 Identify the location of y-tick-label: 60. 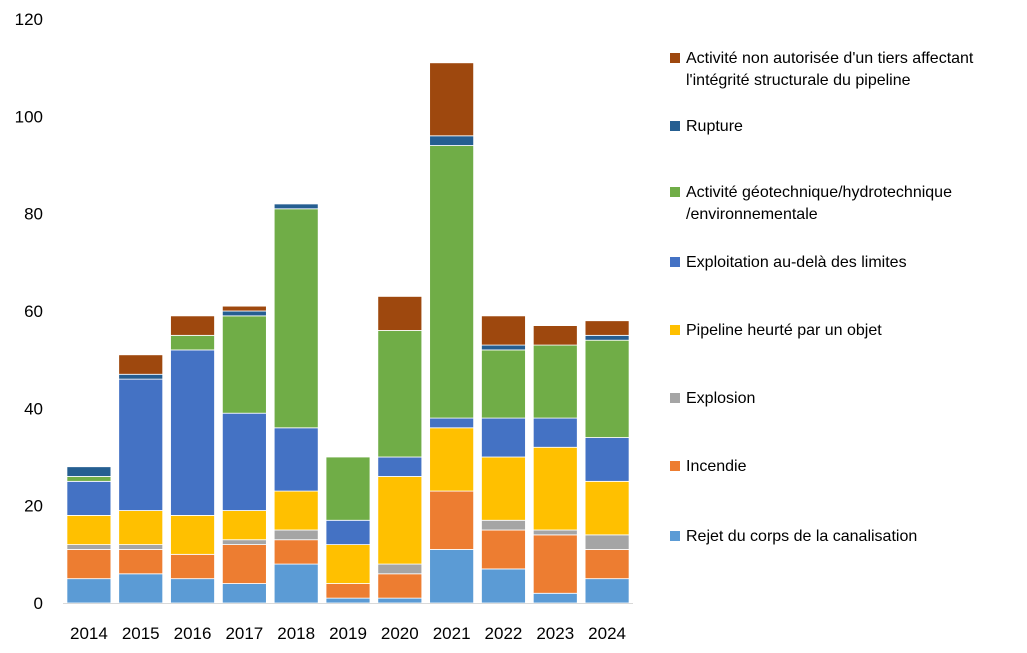
(33, 311).